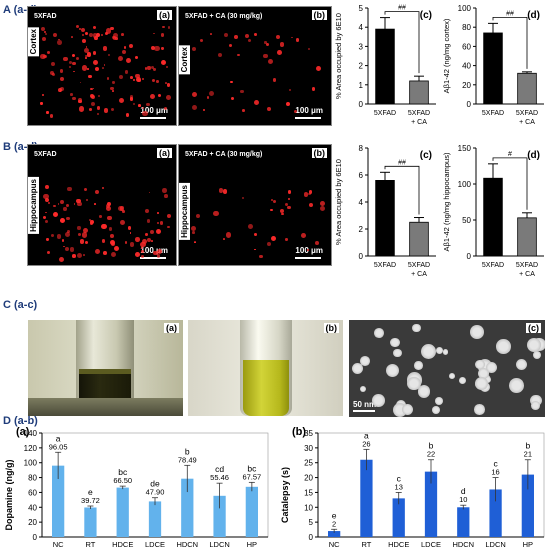 The width and height of the screenshot is (550, 551). Describe the element at coordinates (431, 454) in the screenshot. I see `data-label: 22` at that location.